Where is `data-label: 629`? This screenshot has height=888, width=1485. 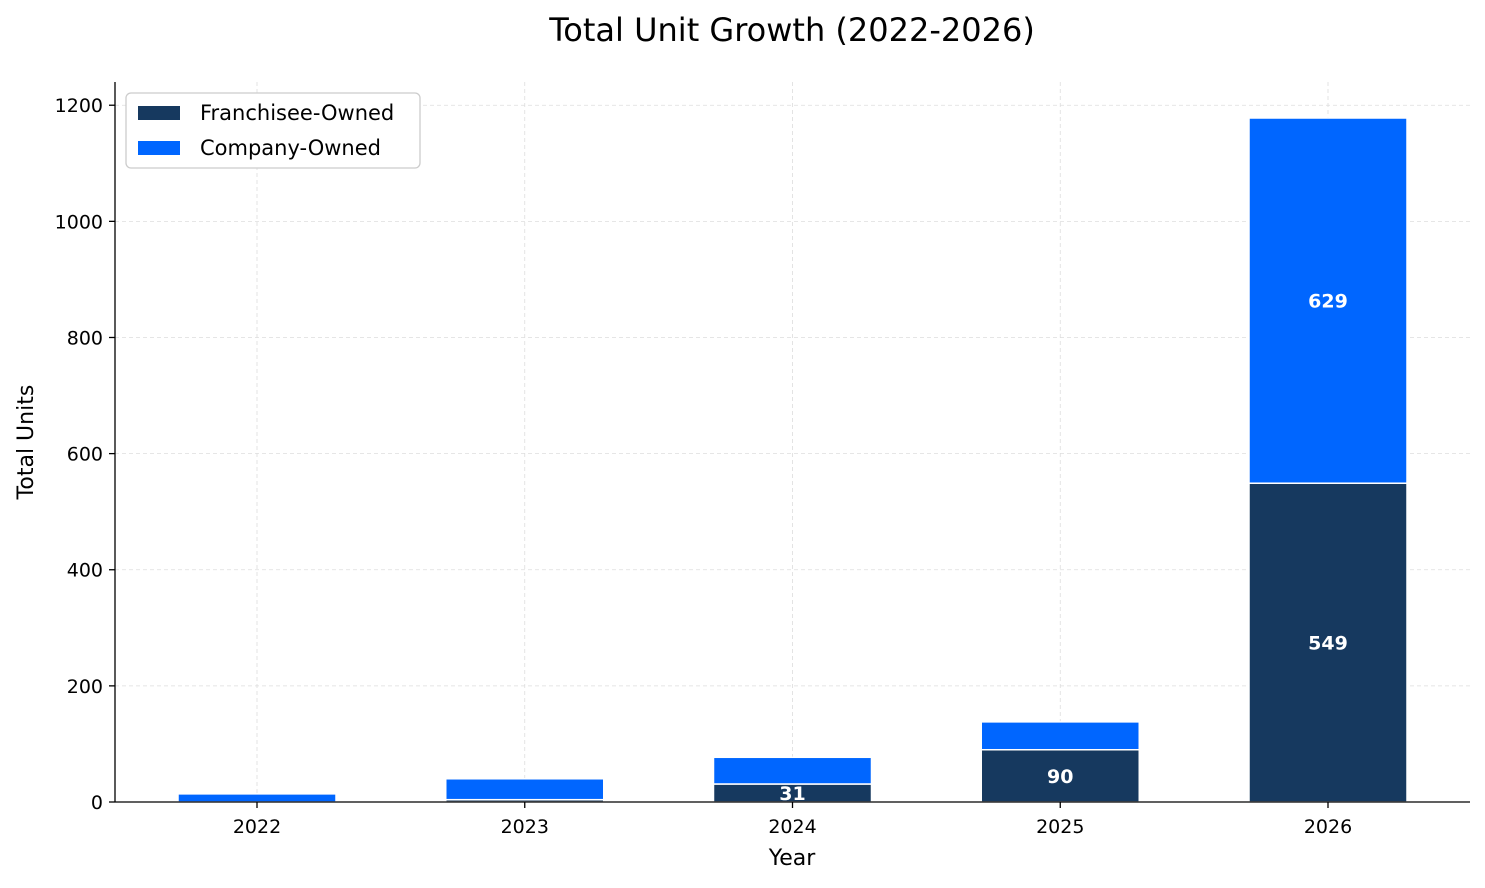
data-label: 629 is located at coordinates (1328, 302).